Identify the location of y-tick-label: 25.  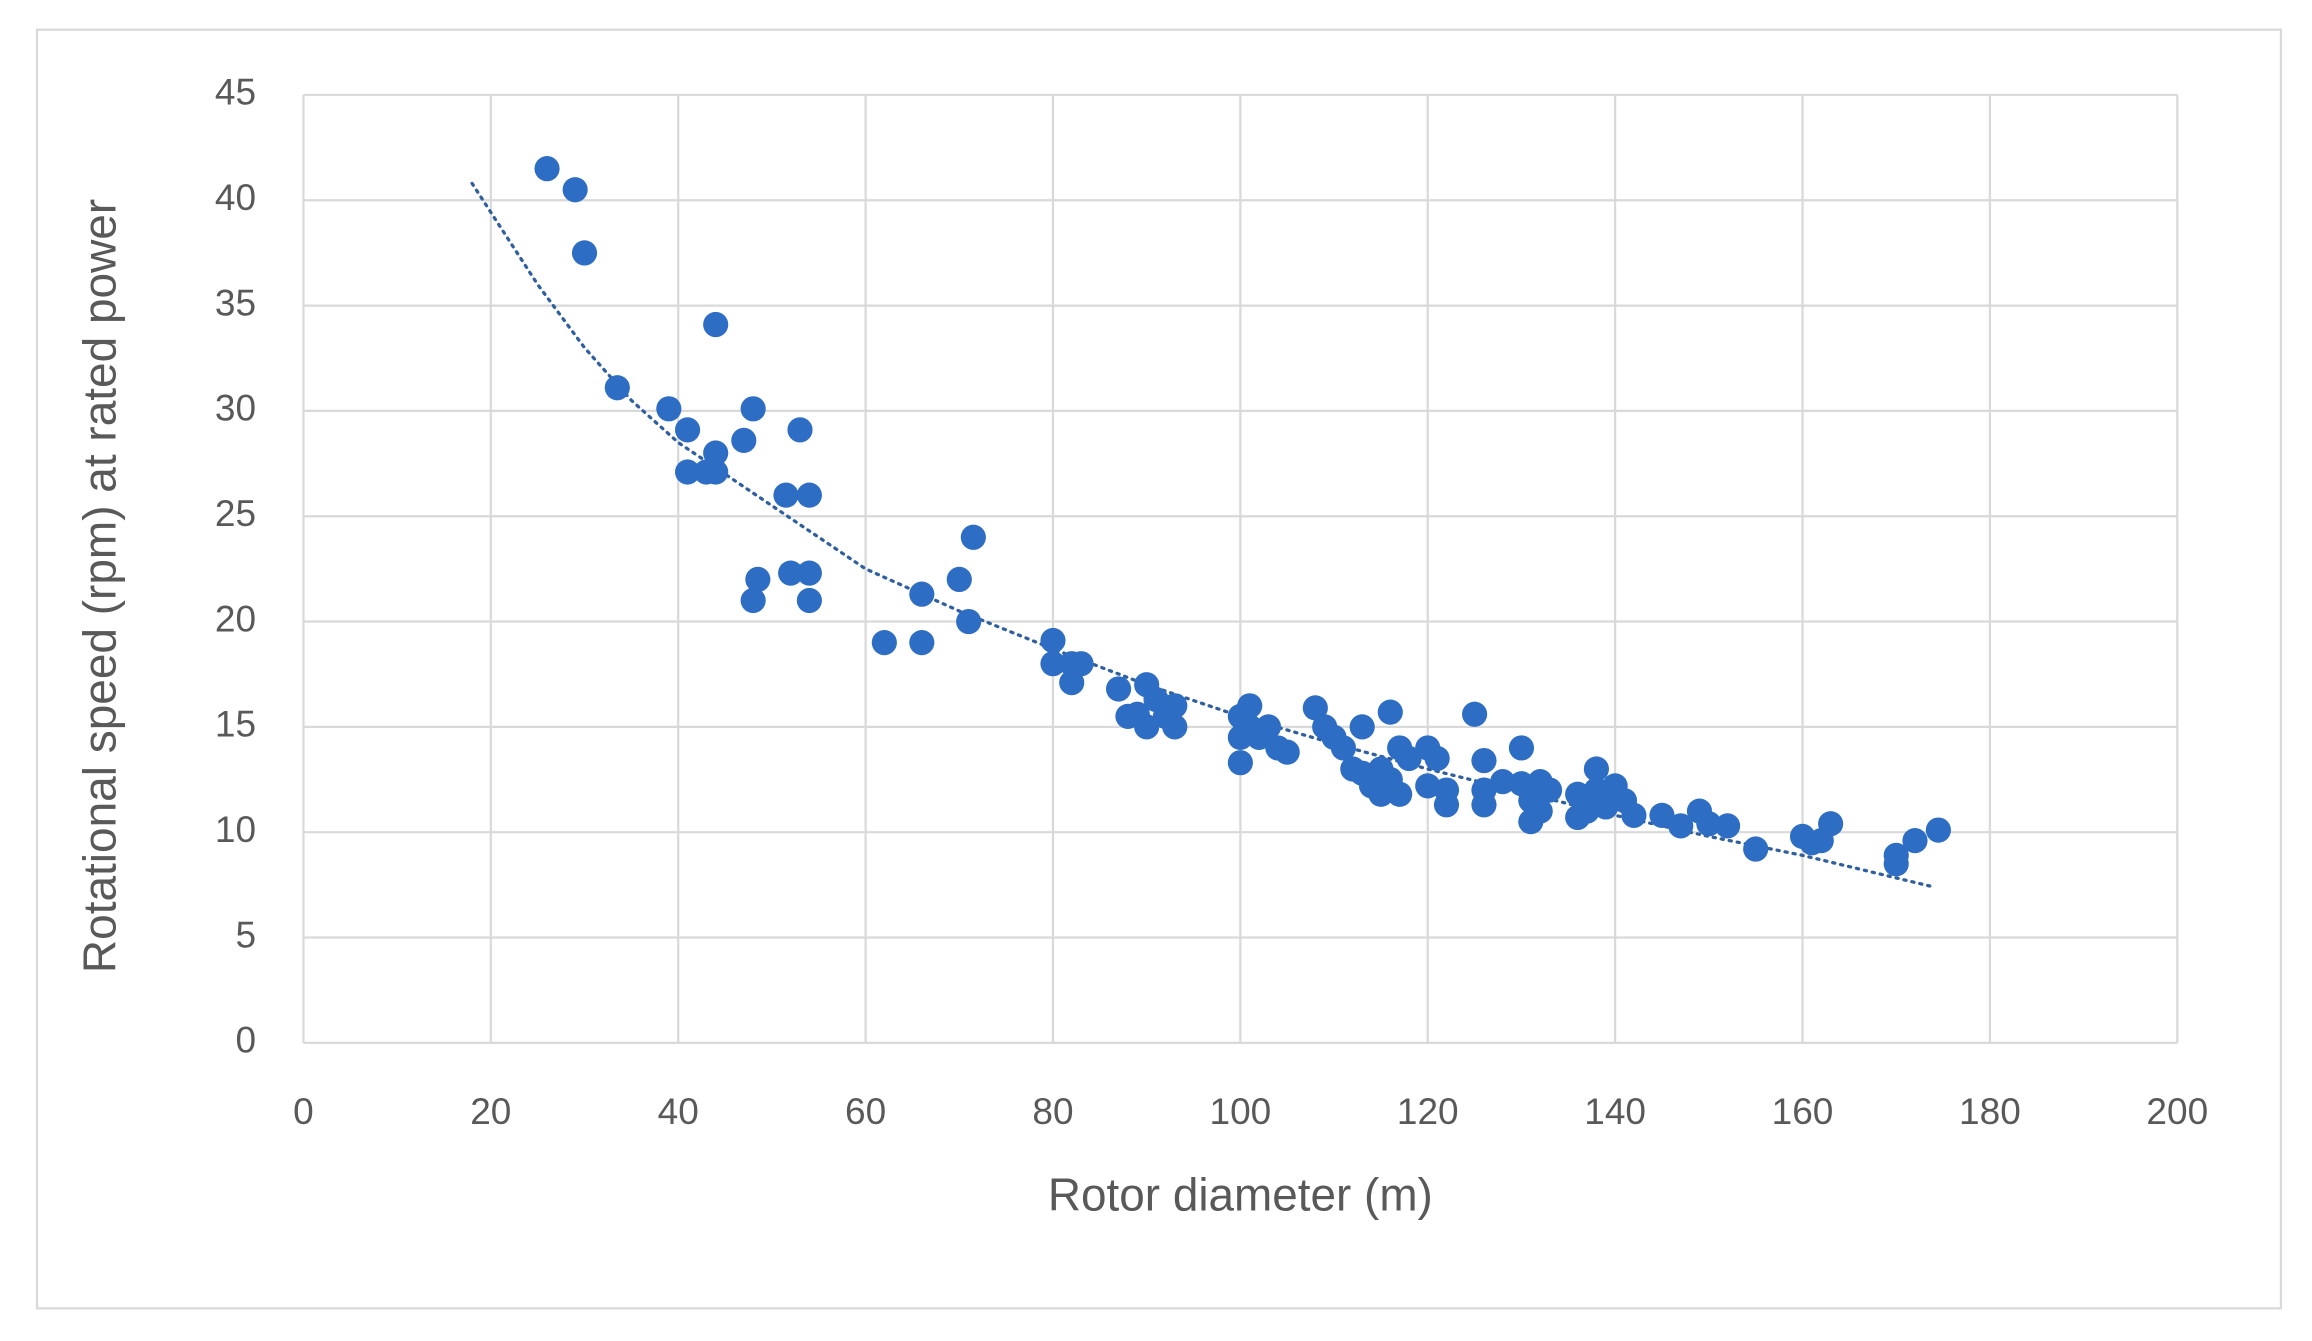
(235, 513).